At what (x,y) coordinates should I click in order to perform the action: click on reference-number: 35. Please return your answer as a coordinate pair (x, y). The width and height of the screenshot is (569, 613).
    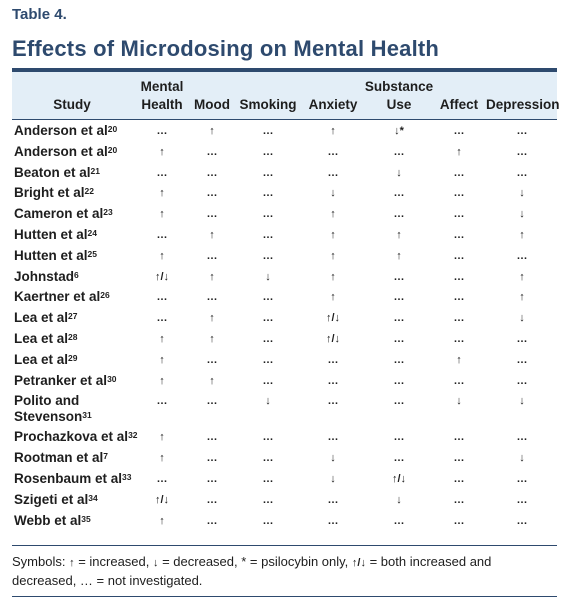
    Looking at the image, I should click on (86, 518).